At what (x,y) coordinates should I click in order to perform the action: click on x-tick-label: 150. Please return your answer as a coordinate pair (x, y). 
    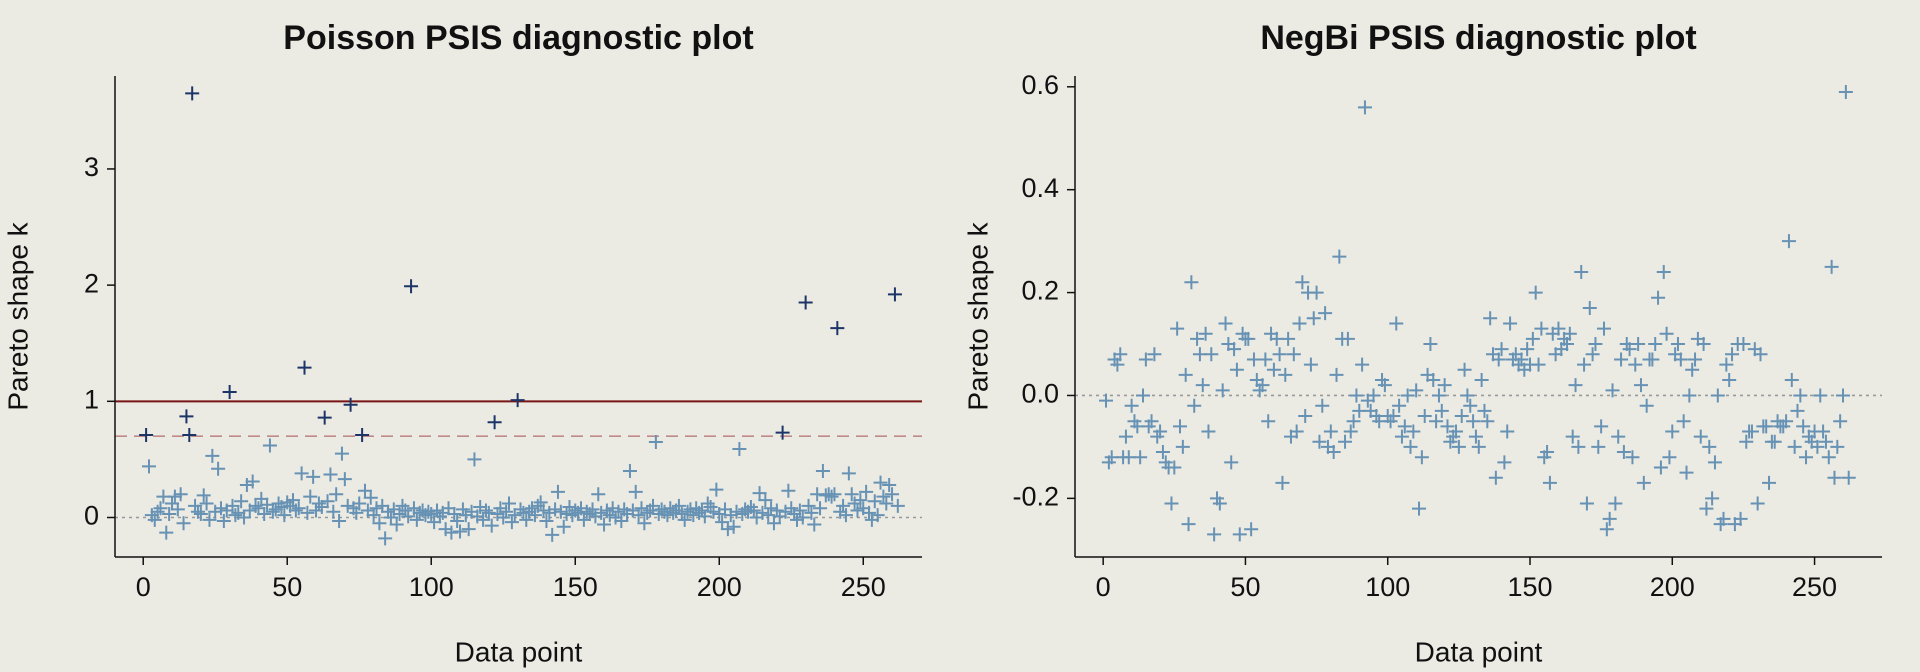
    Looking at the image, I should click on (575, 587).